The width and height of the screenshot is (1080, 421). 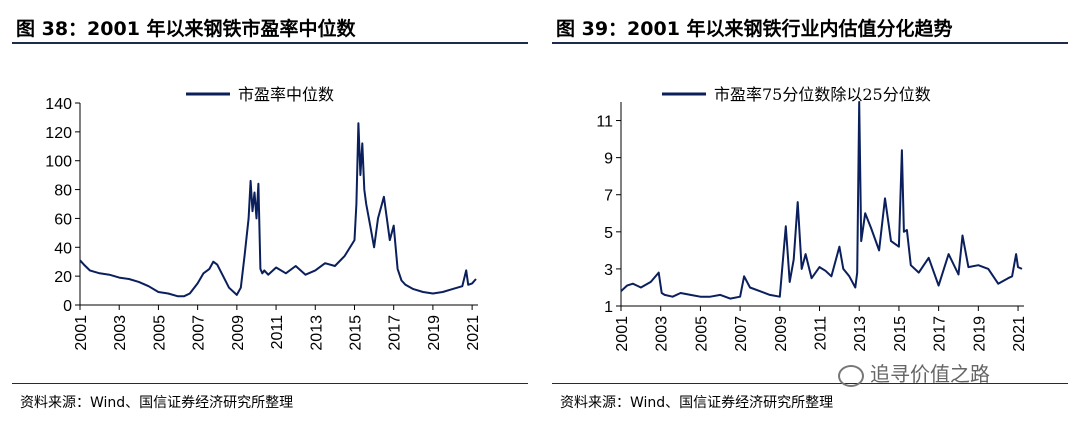 I want to click on left-x-tick-label: 2001, so click(x=81, y=333).